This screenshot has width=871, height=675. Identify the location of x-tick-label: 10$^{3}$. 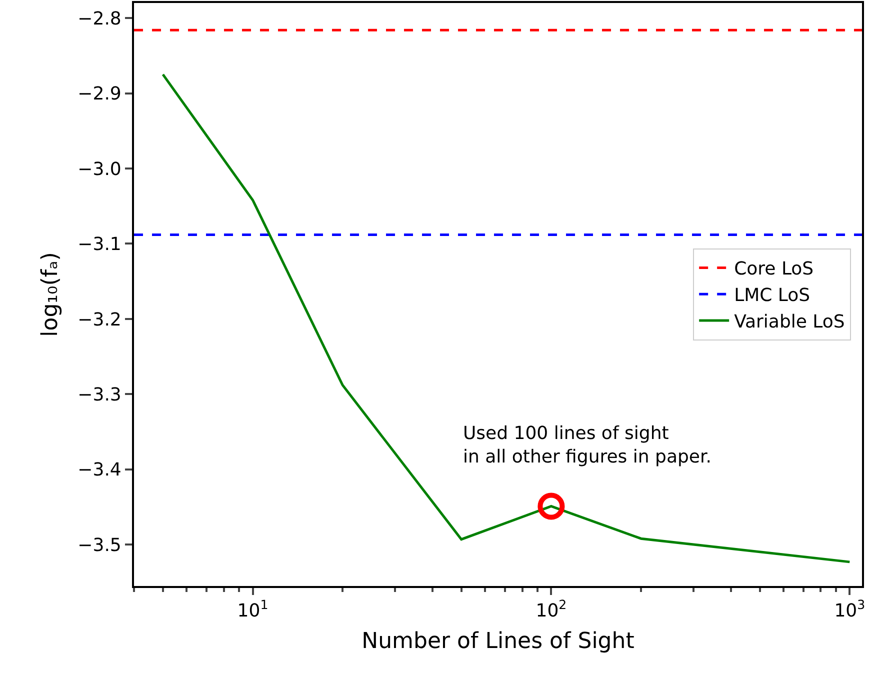
(850, 609).